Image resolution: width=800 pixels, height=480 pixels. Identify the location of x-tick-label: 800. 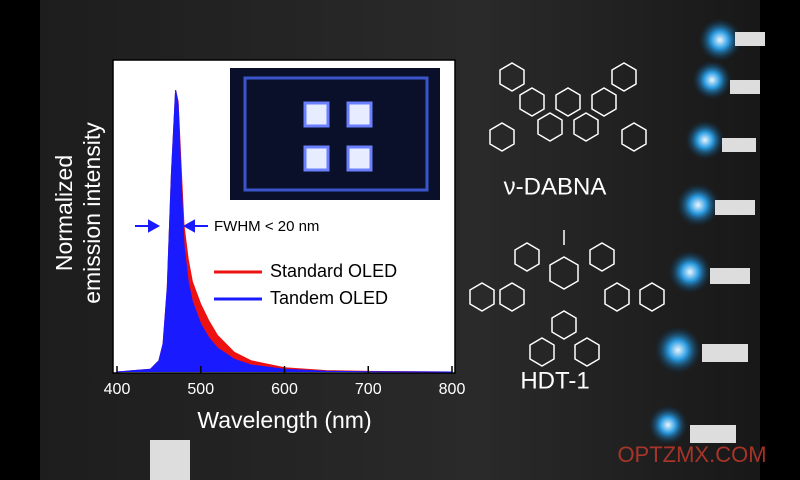
(452, 389).